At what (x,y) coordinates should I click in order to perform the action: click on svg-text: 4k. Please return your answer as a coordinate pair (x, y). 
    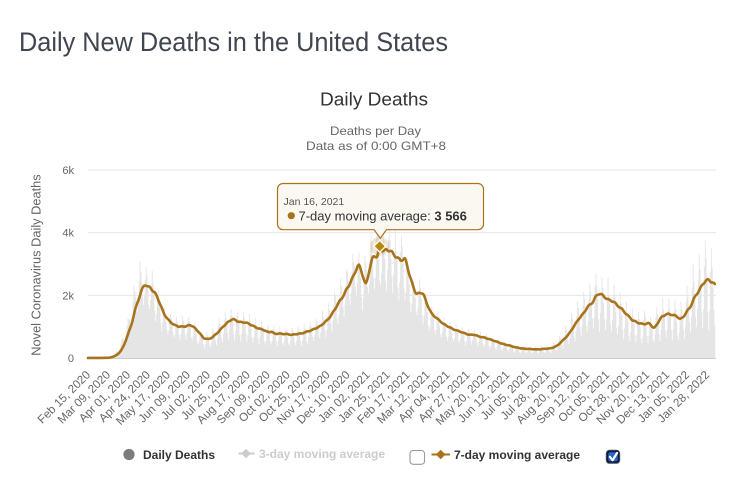
    Looking at the image, I should click on (68, 234).